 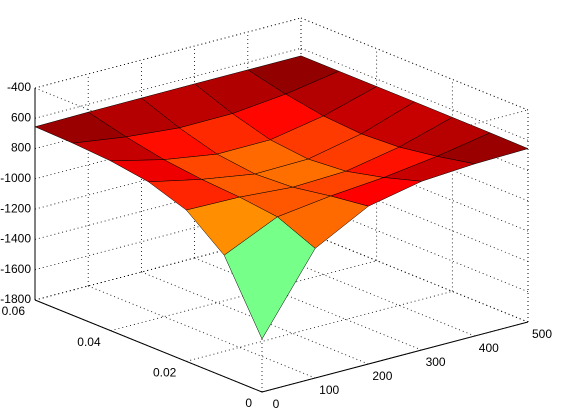 I want to click on x-tick-label: 300, so click(x=436, y=362).